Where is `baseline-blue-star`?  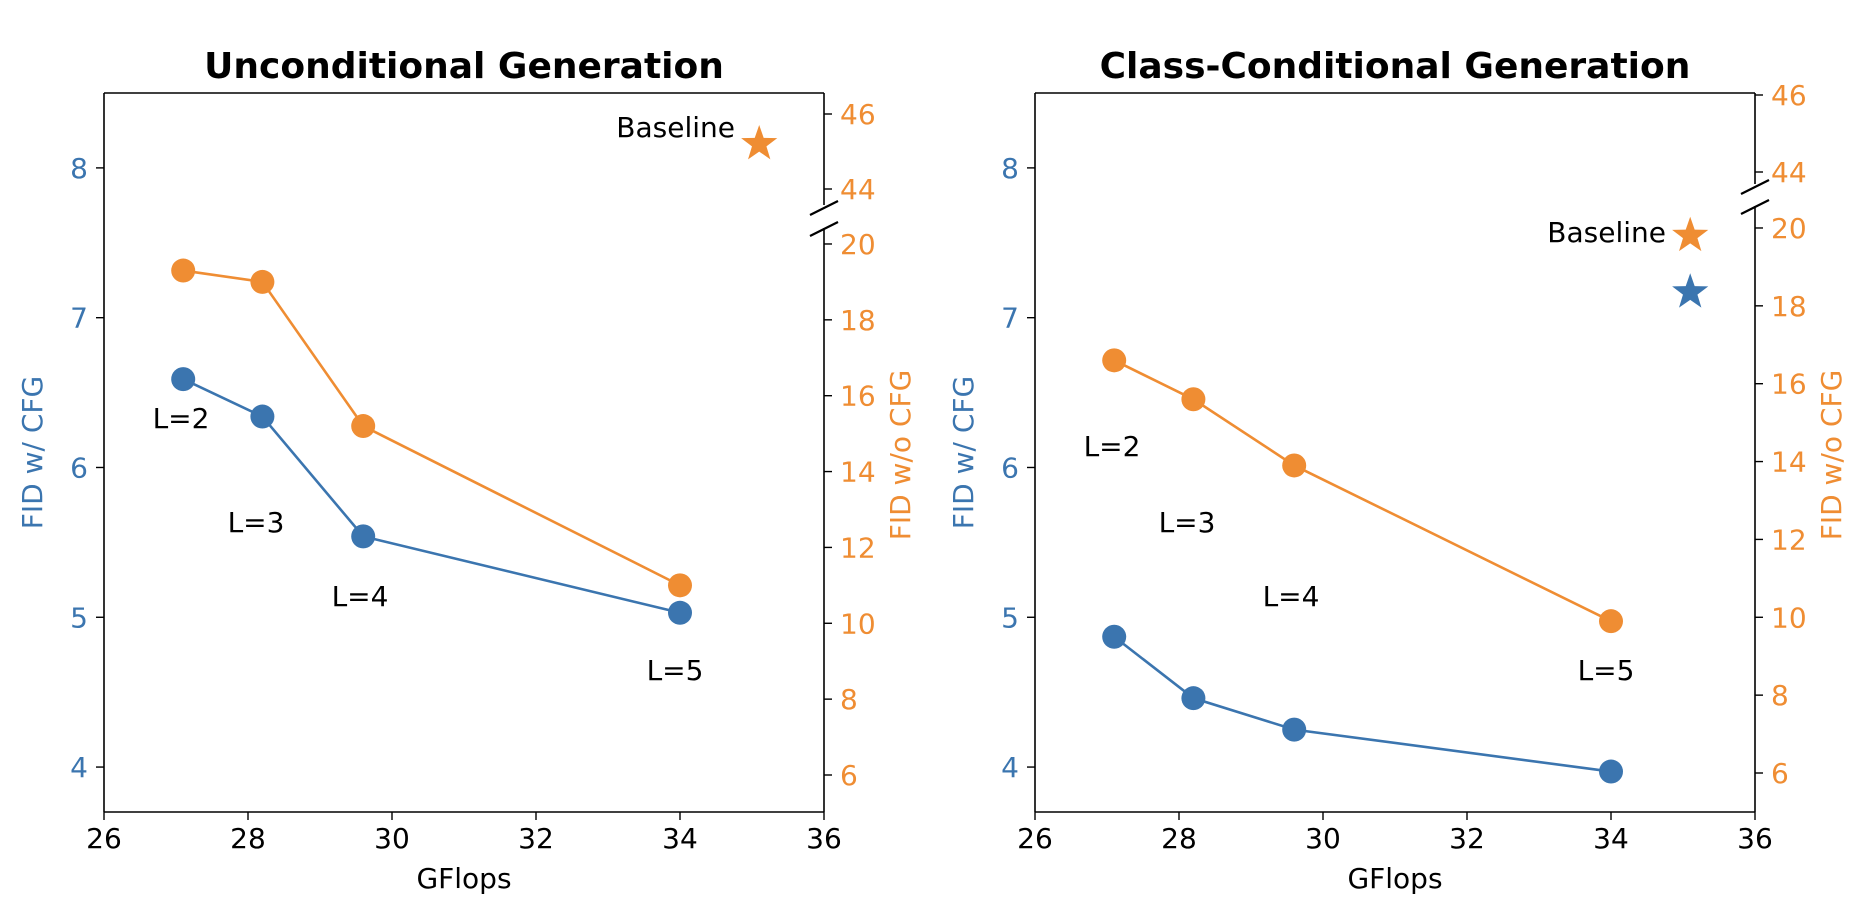
baseline-blue-star is located at coordinates (1690, 290).